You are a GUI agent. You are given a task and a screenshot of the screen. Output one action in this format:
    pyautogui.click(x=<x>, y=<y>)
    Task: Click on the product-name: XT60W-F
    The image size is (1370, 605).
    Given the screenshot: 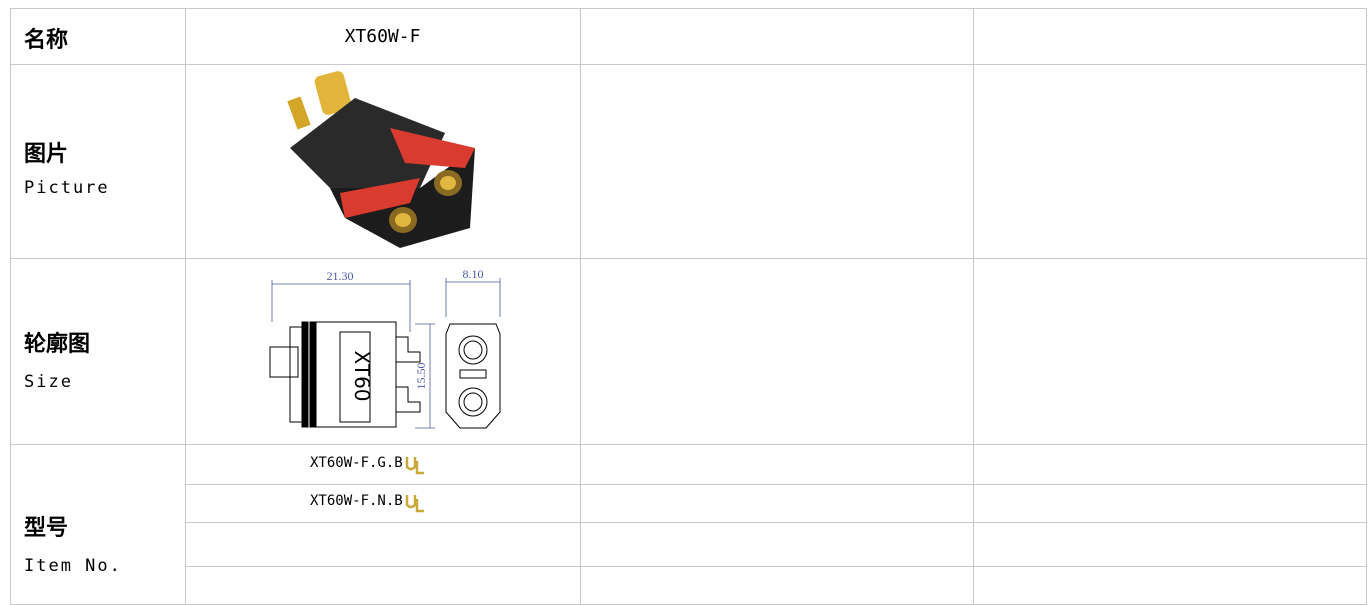 What is the action you would take?
    pyautogui.click(x=382, y=36)
    